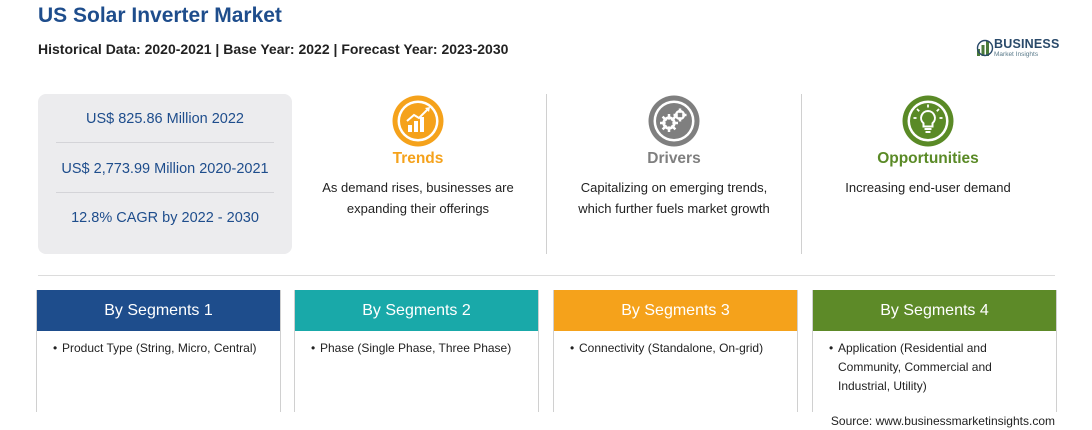 This screenshot has width=1092, height=430. Describe the element at coordinates (416, 310) in the screenshot. I see `segment-heading: By Segments 2` at that location.